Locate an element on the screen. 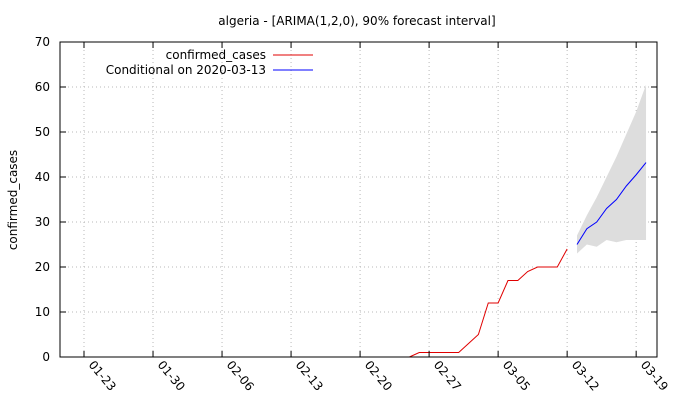 The width and height of the screenshot is (680, 400). x-tick-label: 01-30 is located at coordinates (171, 376).